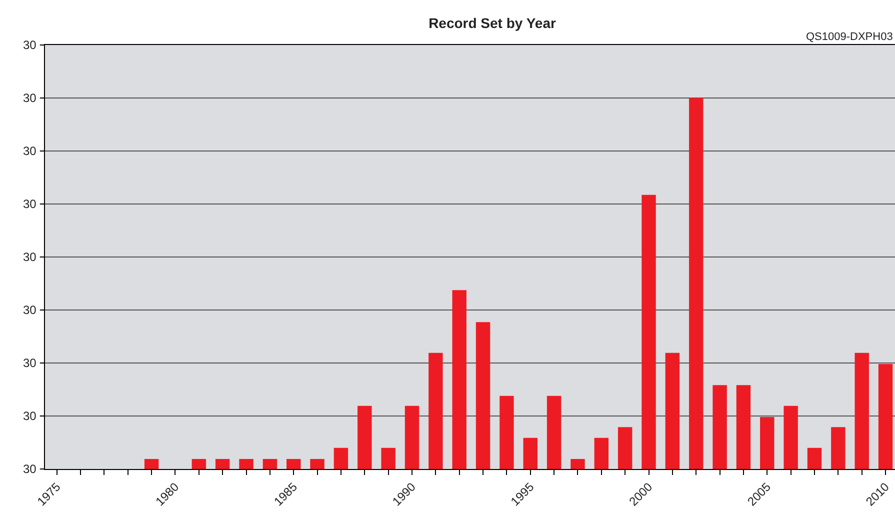 Image resolution: width=895 pixels, height=513 pixels. What do you see at coordinates (492, 22) in the screenshot?
I see `chart-title: Record Set by Year` at bounding box center [492, 22].